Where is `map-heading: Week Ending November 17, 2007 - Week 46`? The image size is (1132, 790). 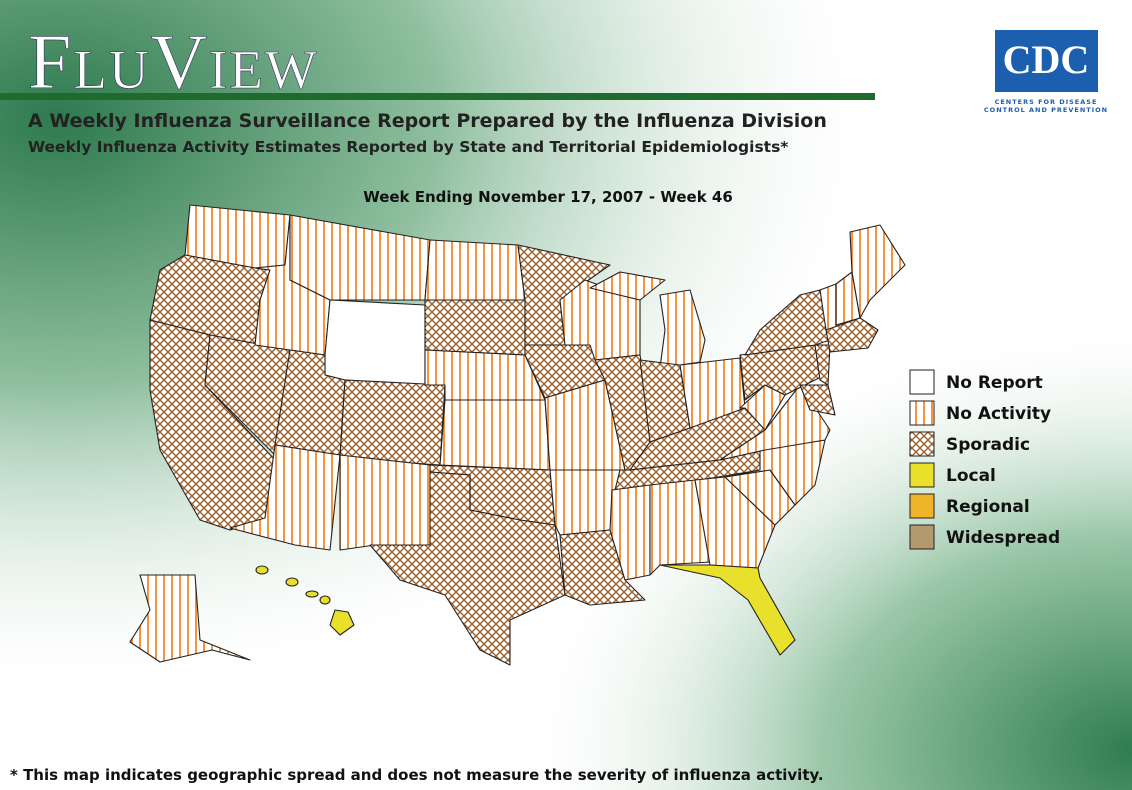 map-heading: Week Ending November 17, 2007 - Week 46 is located at coordinates (548, 197).